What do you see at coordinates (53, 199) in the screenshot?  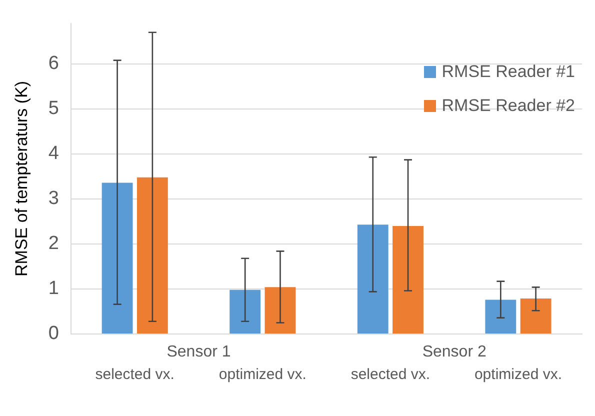 I see `y-tick-label: 3` at bounding box center [53, 199].